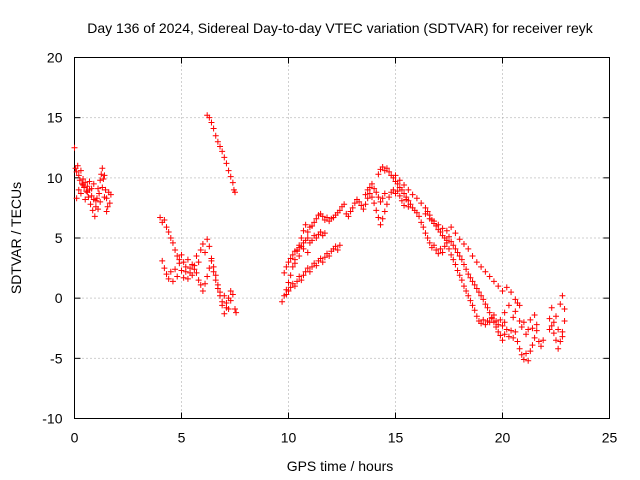 The height and width of the screenshot is (480, 640). Describe the element at coordinates (75, 438) in the screenshot. I see `x-tick-label: 0` at that location.